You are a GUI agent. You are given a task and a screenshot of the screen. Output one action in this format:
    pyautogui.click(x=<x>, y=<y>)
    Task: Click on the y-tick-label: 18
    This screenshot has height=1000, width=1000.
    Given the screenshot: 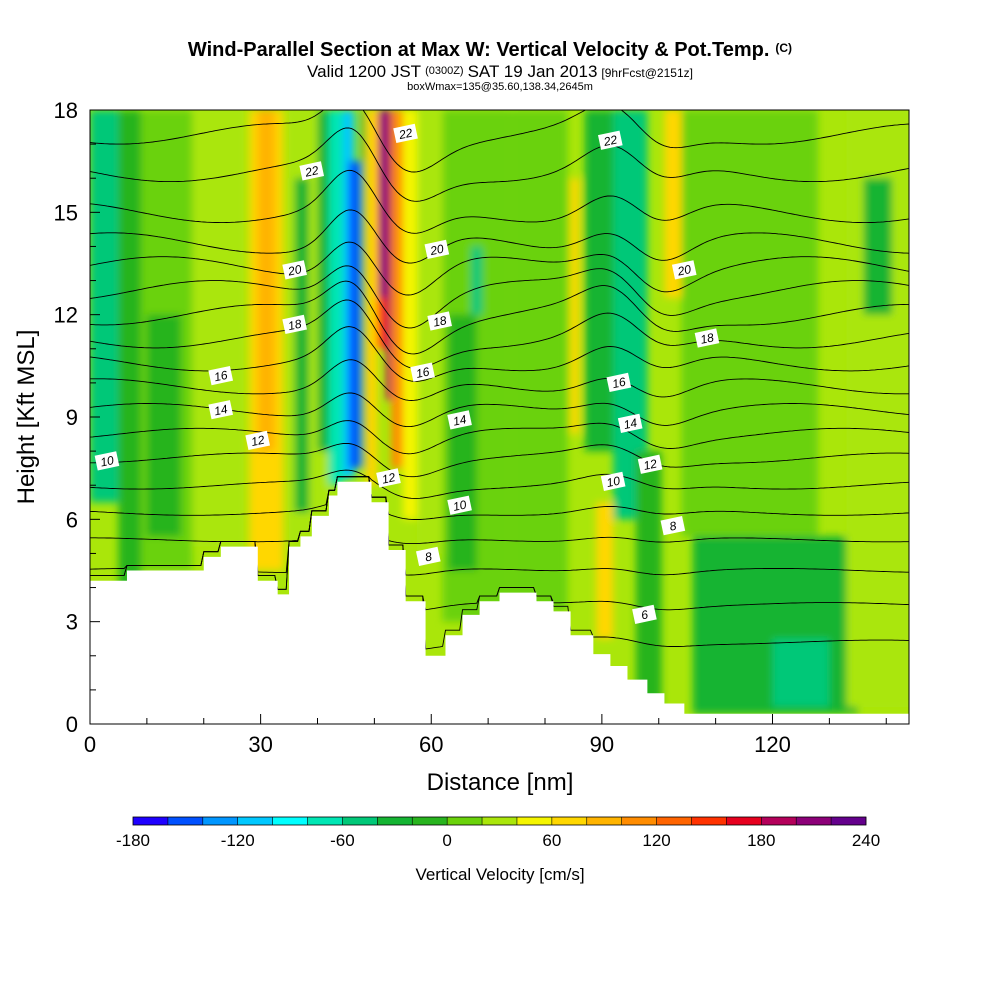 What is the action you would take?
    pyautogui.click(x=66, y=110)
    